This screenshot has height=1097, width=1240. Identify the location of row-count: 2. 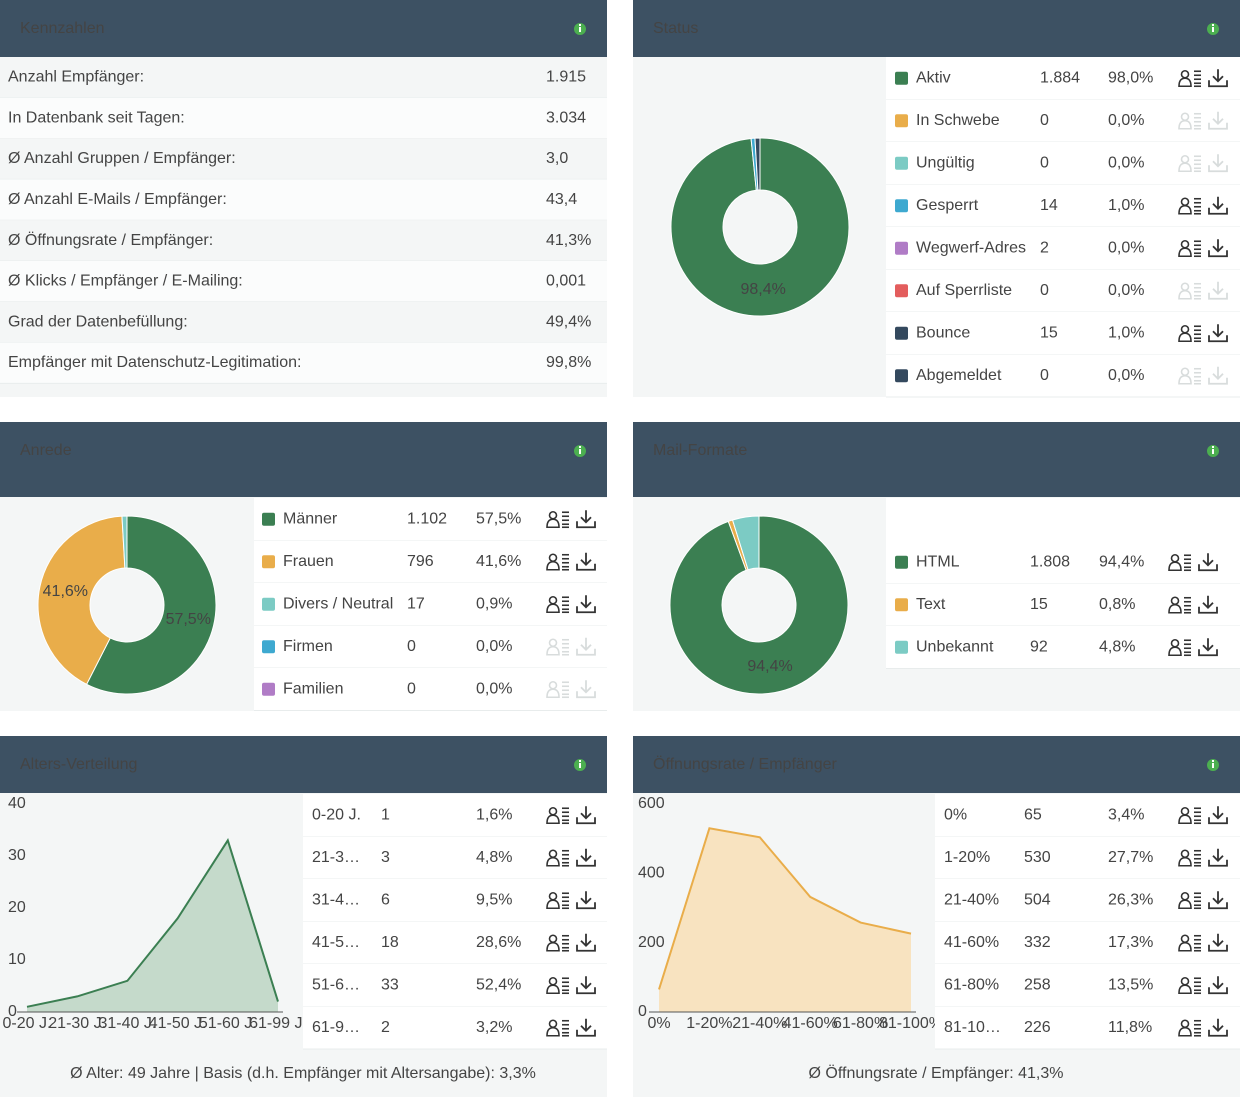
(1044, 247).